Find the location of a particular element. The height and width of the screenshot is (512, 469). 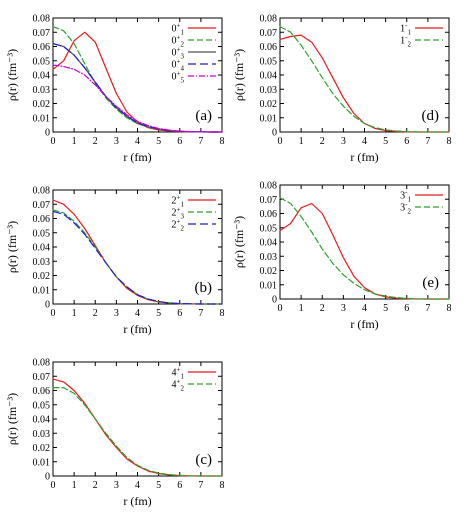

panel-tag-b: (b) is located at coordinates (204, 288).